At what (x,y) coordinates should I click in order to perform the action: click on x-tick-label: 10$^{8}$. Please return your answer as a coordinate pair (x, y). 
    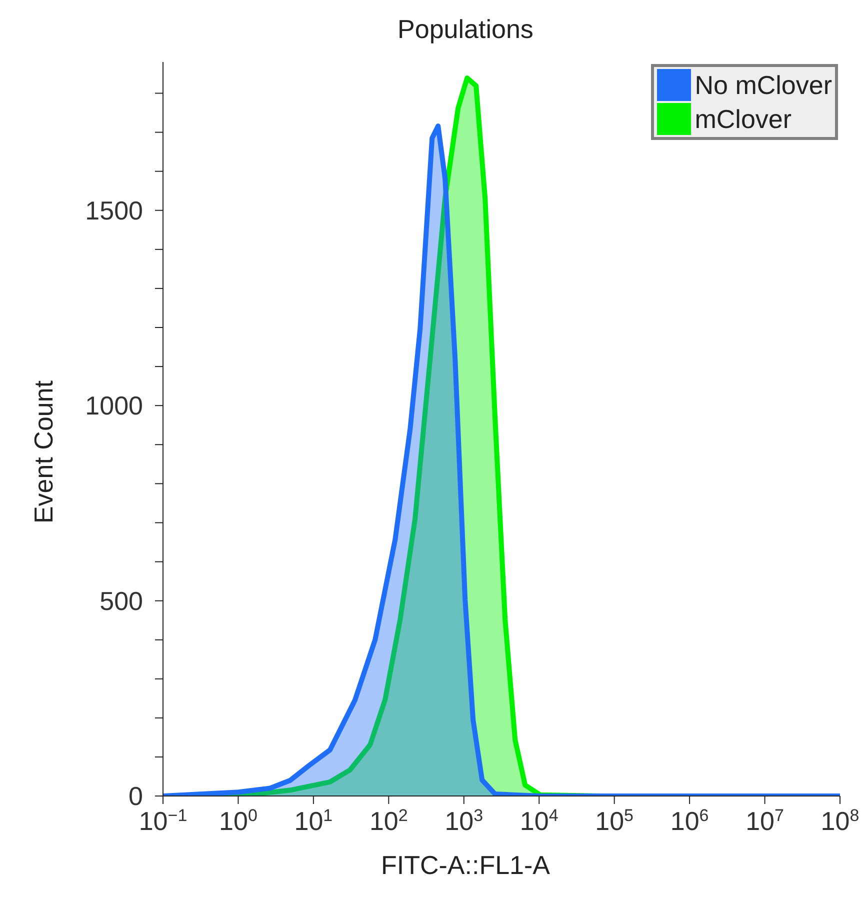
    Looking at the image, I should click on (840, 821).